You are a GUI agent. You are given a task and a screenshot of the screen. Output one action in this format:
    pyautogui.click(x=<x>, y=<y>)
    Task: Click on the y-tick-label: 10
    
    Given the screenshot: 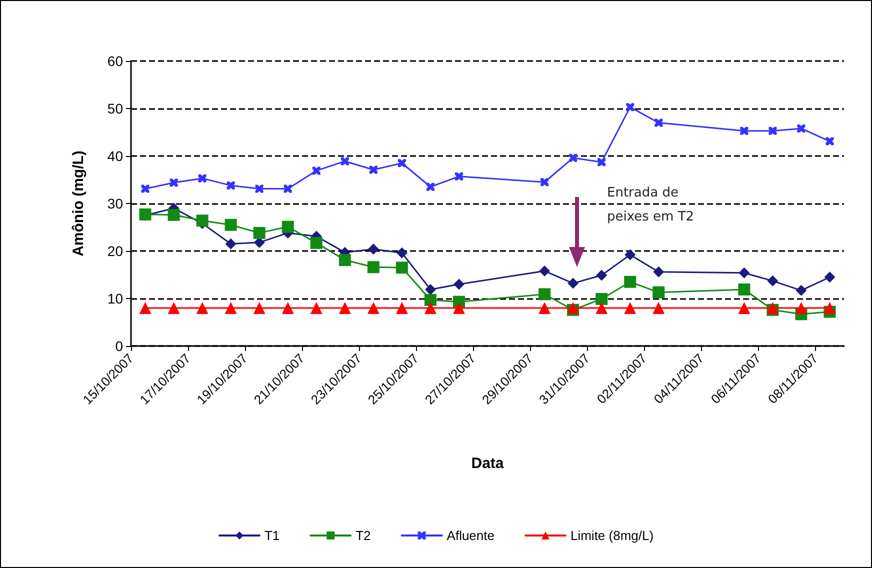 What is the action you would take?
    pyautogui.click(x=115, y=298)
    